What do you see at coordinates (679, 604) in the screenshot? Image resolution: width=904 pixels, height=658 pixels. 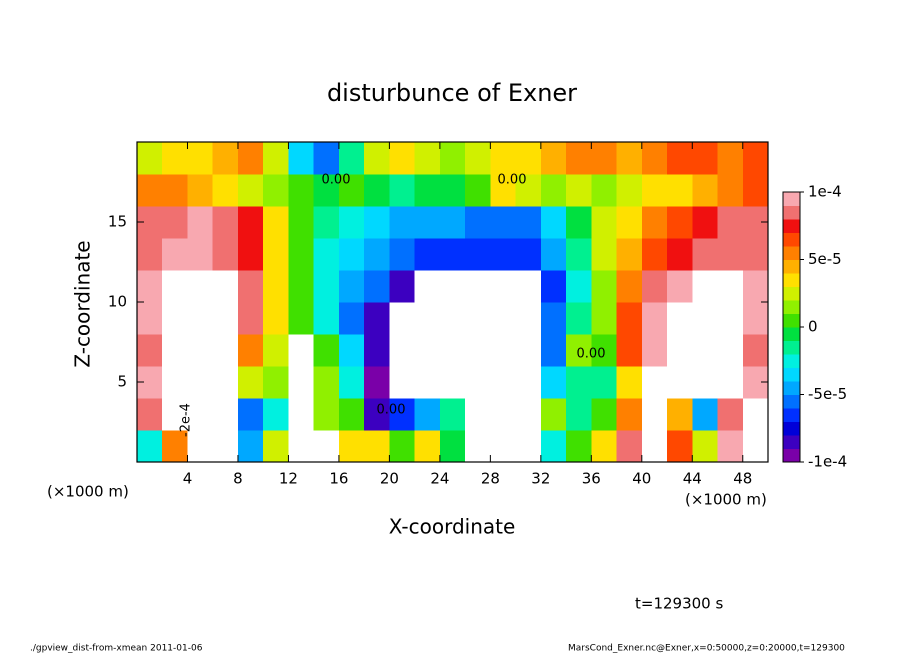 I see `time-label: t=129300 s` at bounding box center [679, 604].